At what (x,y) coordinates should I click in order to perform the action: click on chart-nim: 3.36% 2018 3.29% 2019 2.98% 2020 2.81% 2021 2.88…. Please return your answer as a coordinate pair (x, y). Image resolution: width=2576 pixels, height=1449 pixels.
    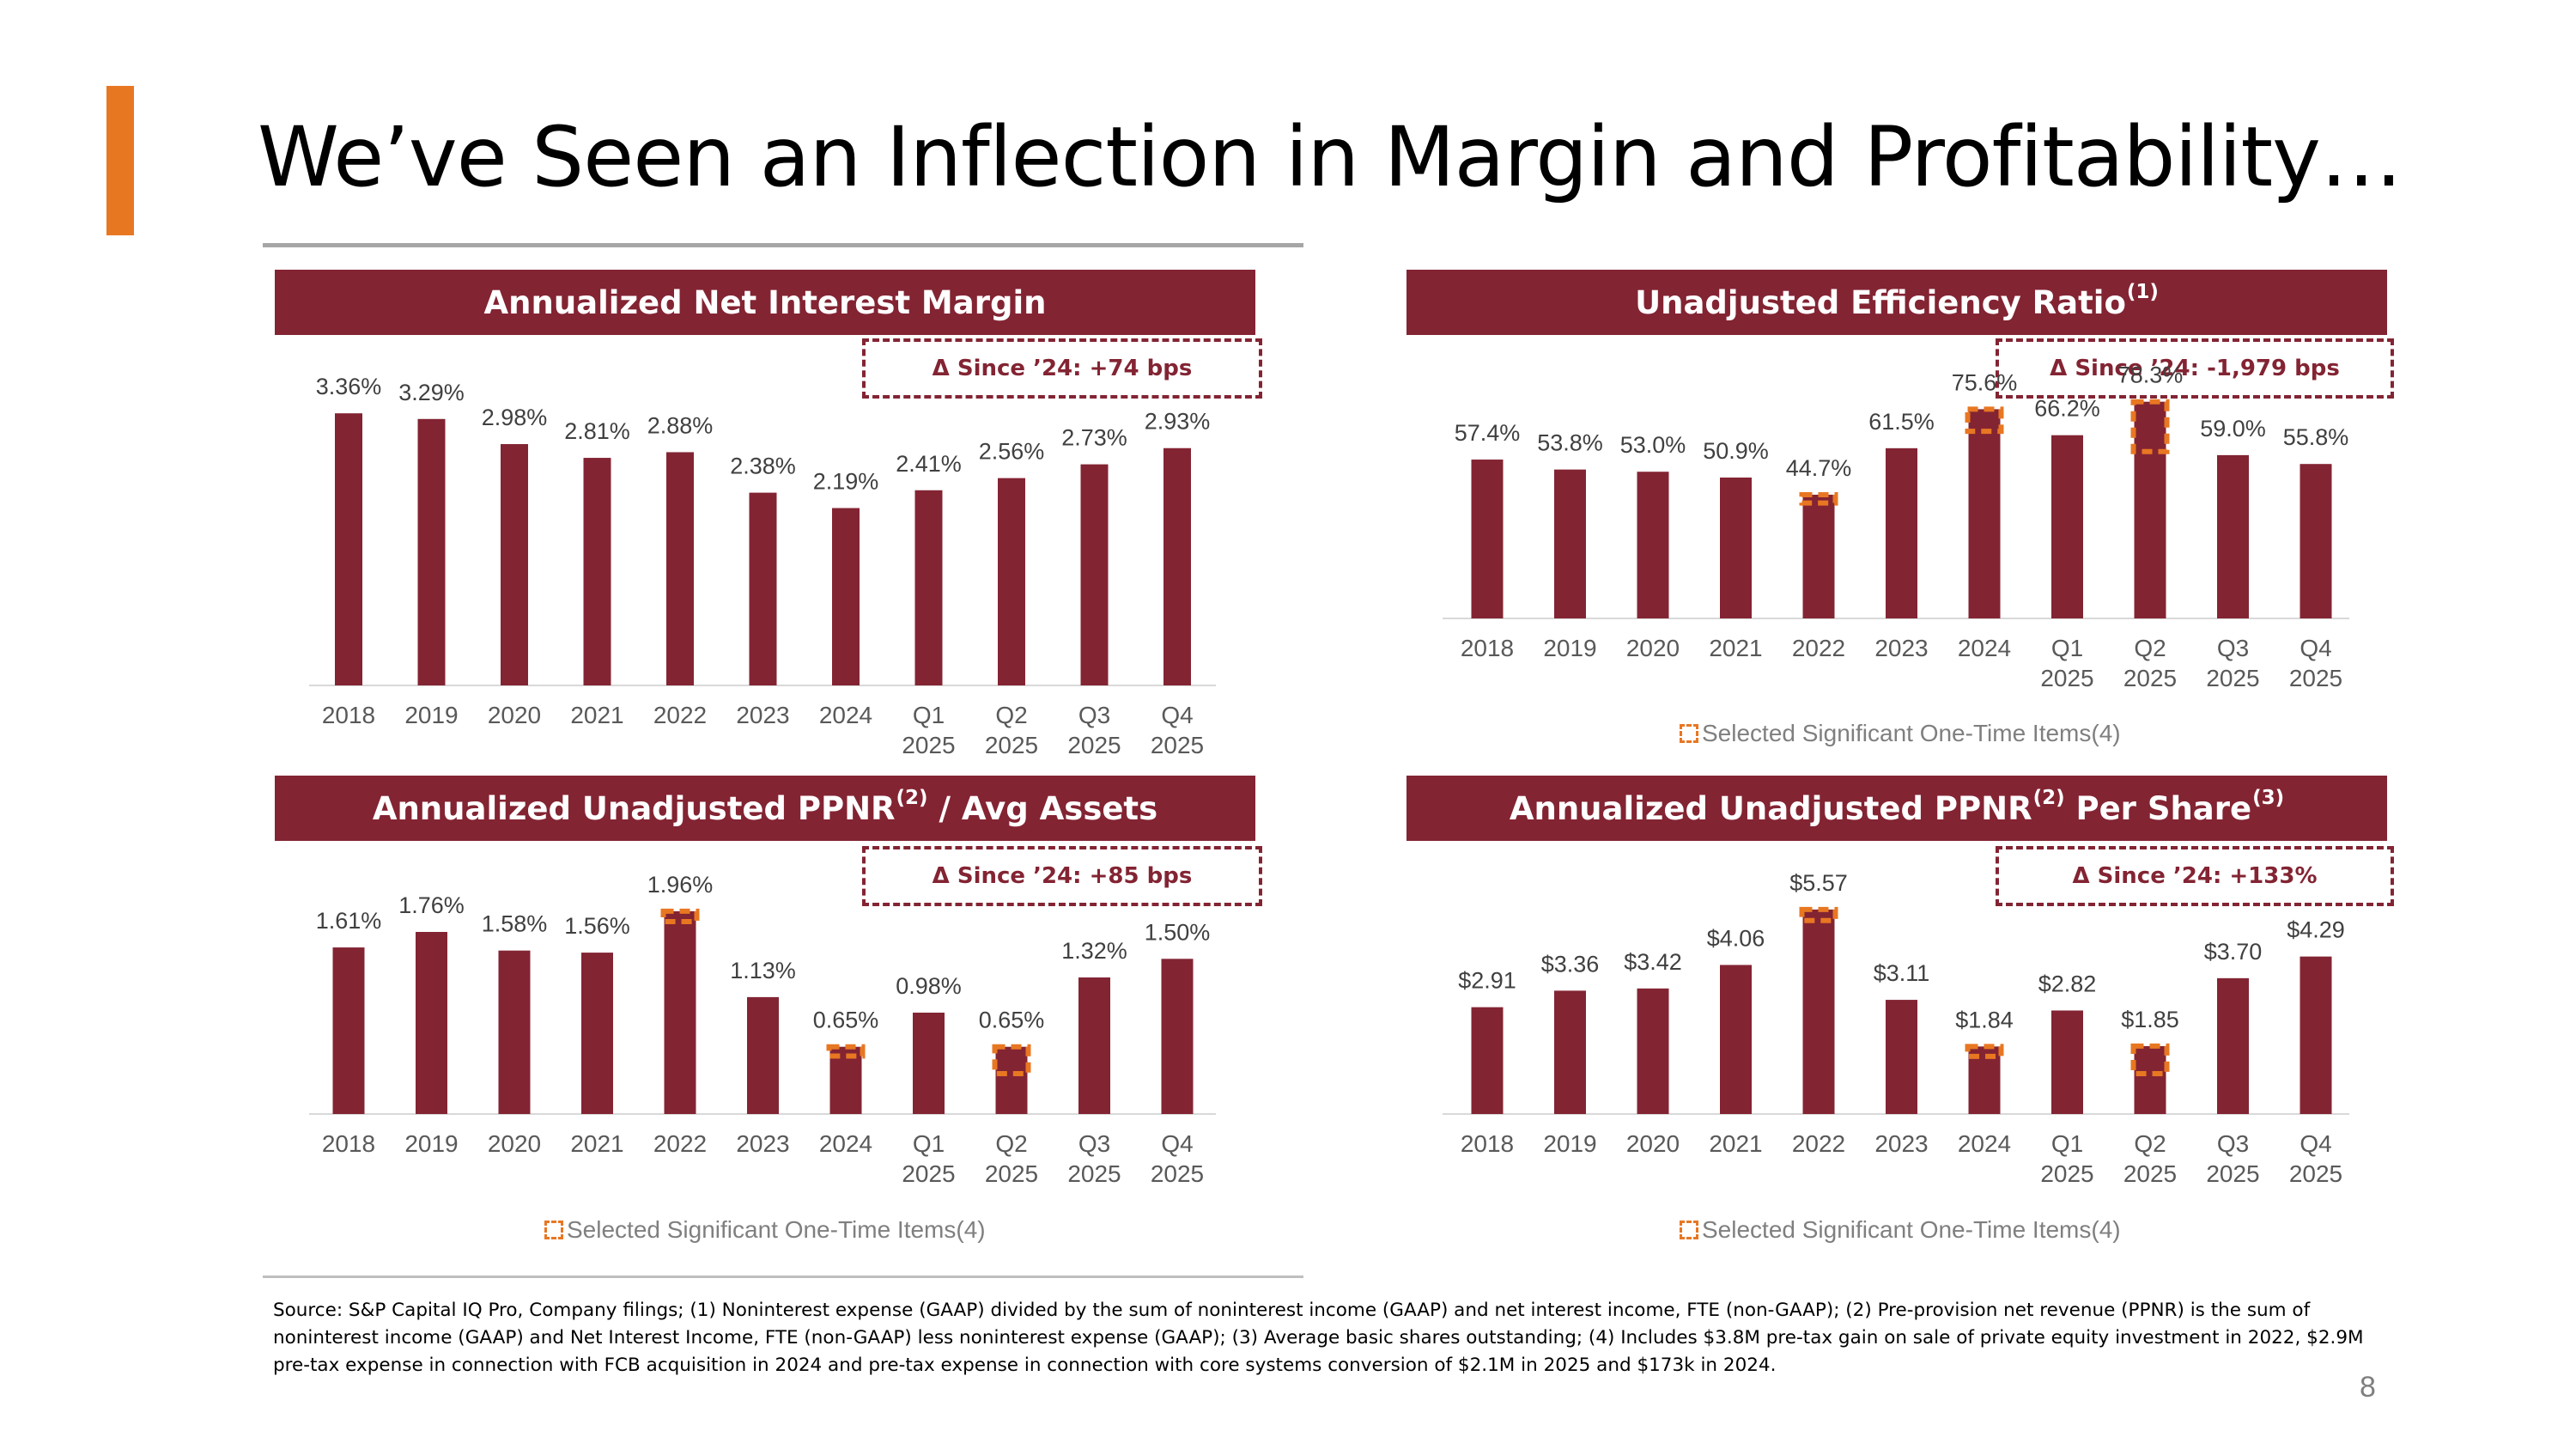
    Looking at the image, I should click on (762, 566).